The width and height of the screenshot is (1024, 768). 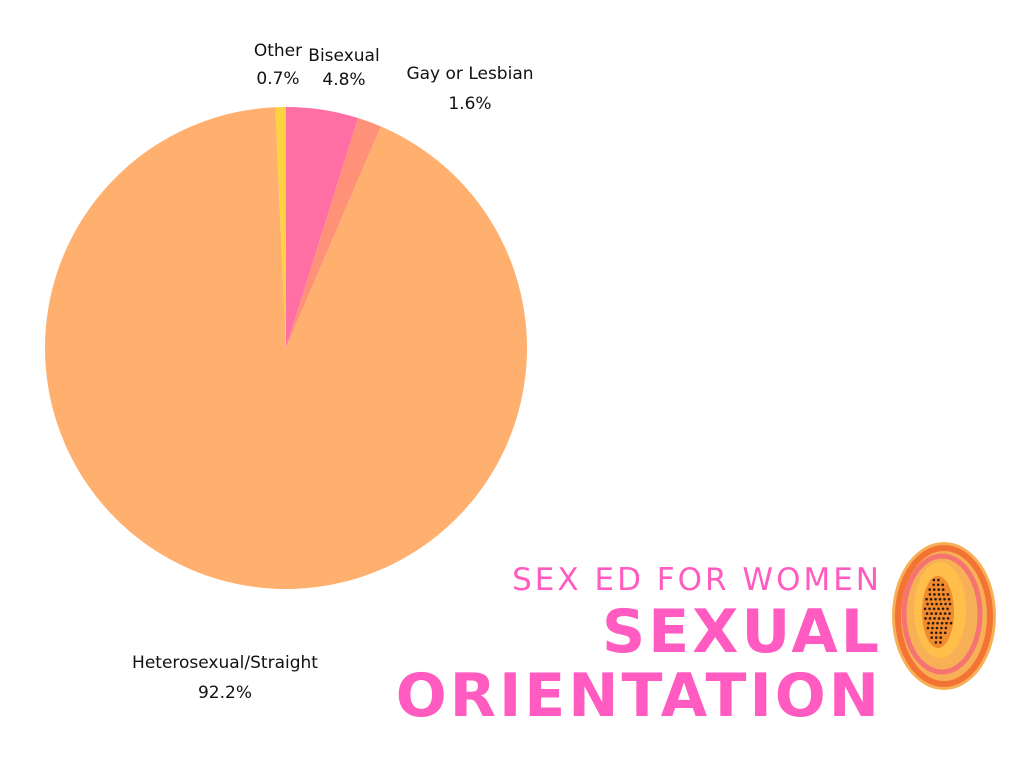 I want to click on brand-title-line2: ORIENTATION, so click(x=638, y=696).